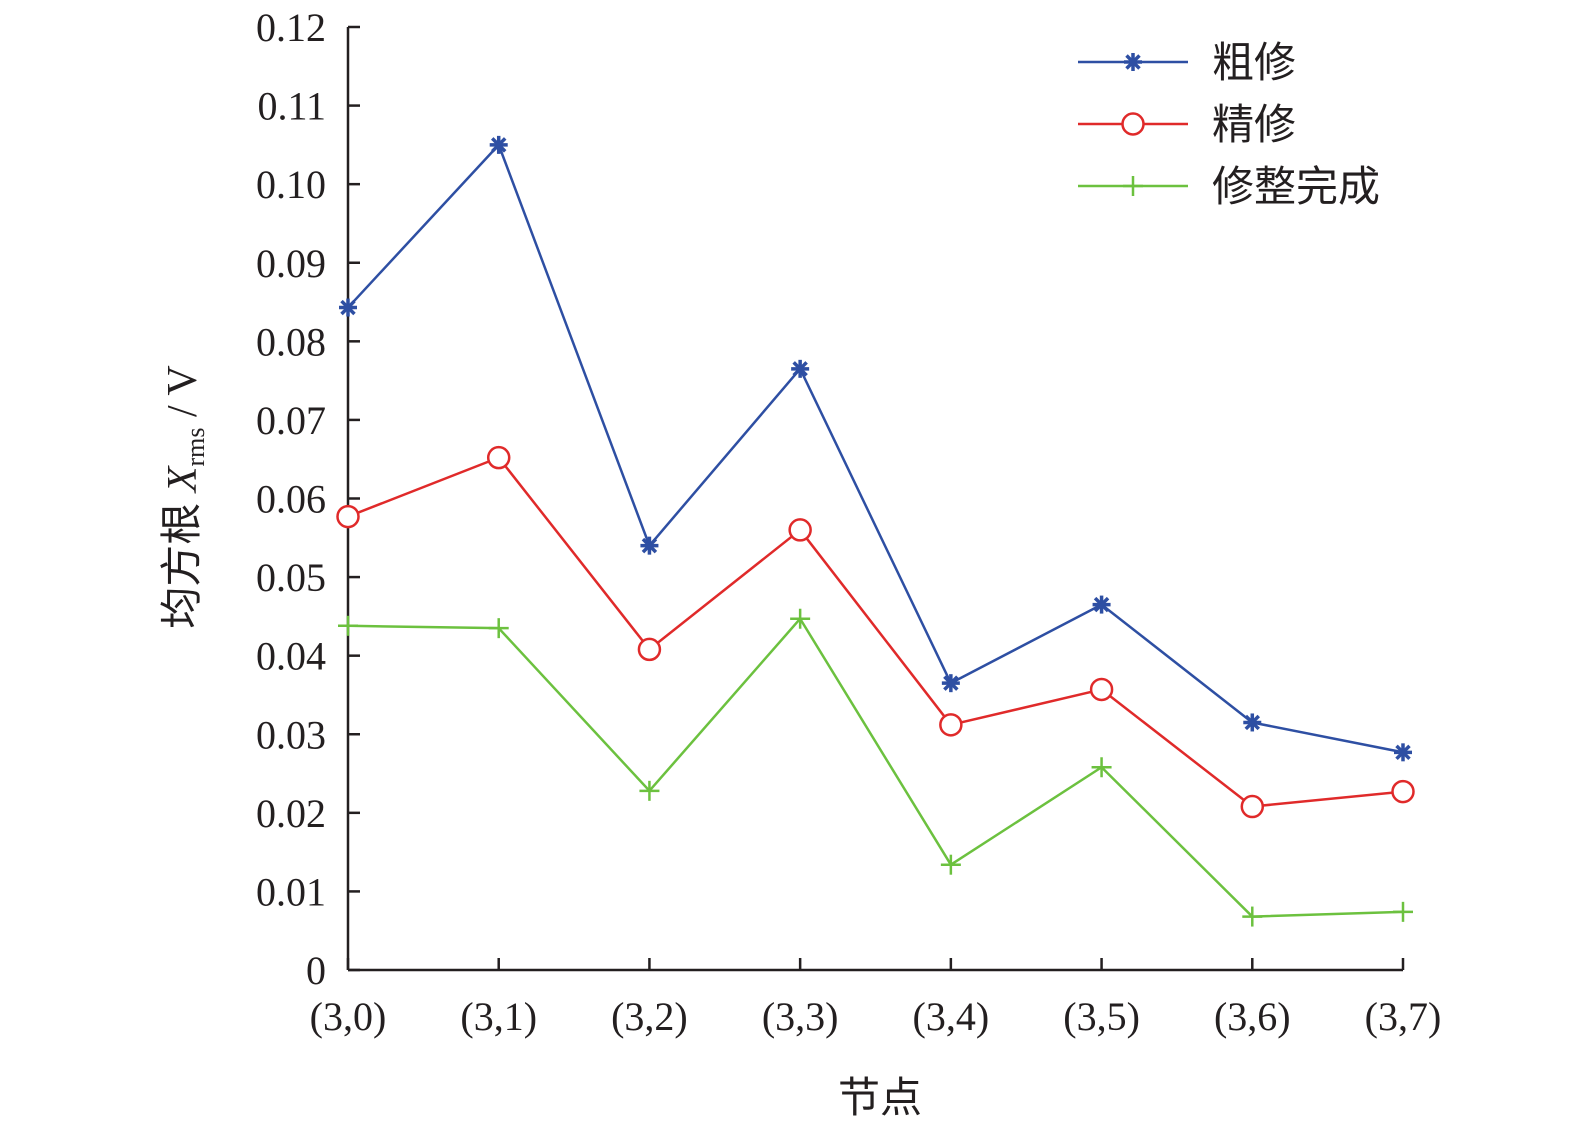 Image resolution: width=1575 pixels, height=1134 pixels. I want to click on legend-item: 精修, so click(1187, 126).